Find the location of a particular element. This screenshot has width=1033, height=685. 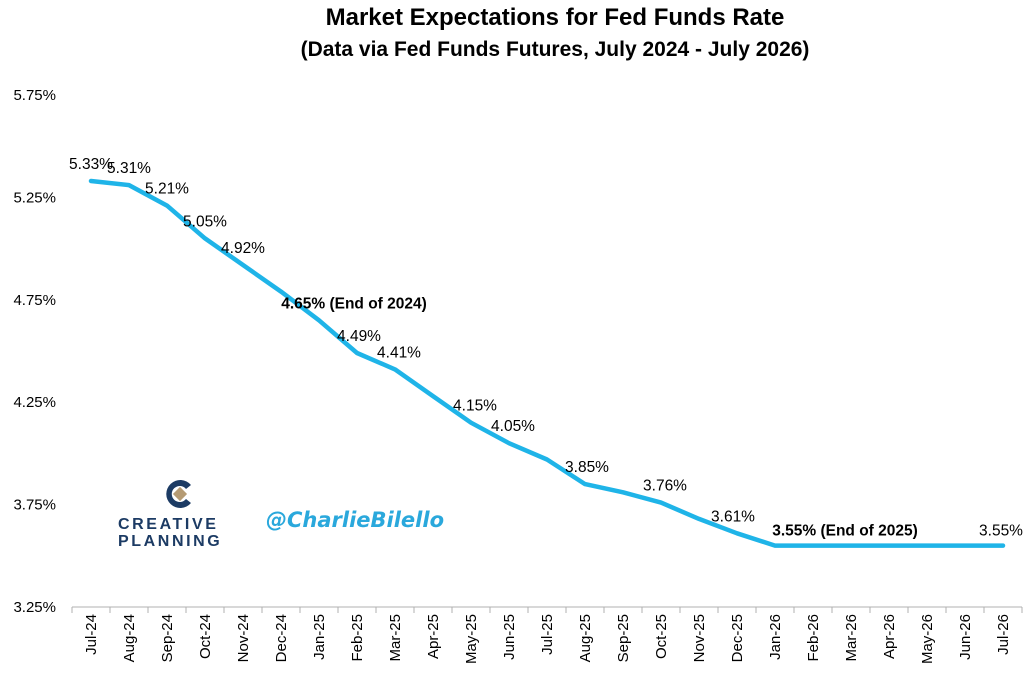

x-tick-label: Jan-26 is located at coordinates (775, 637).